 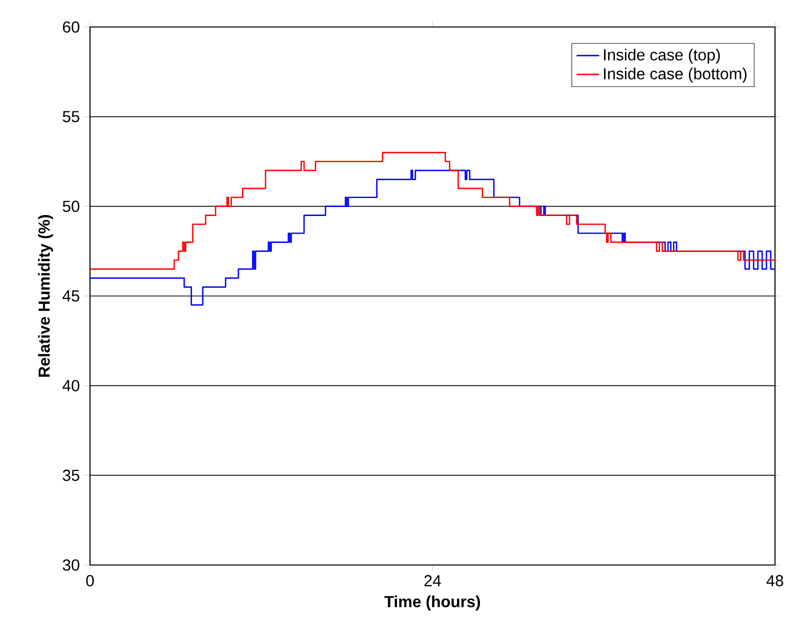 What do you see at coordinates (71, 116) in the screenshot?
I see `y-tick-label: 55` at bounding box center [71, 116].